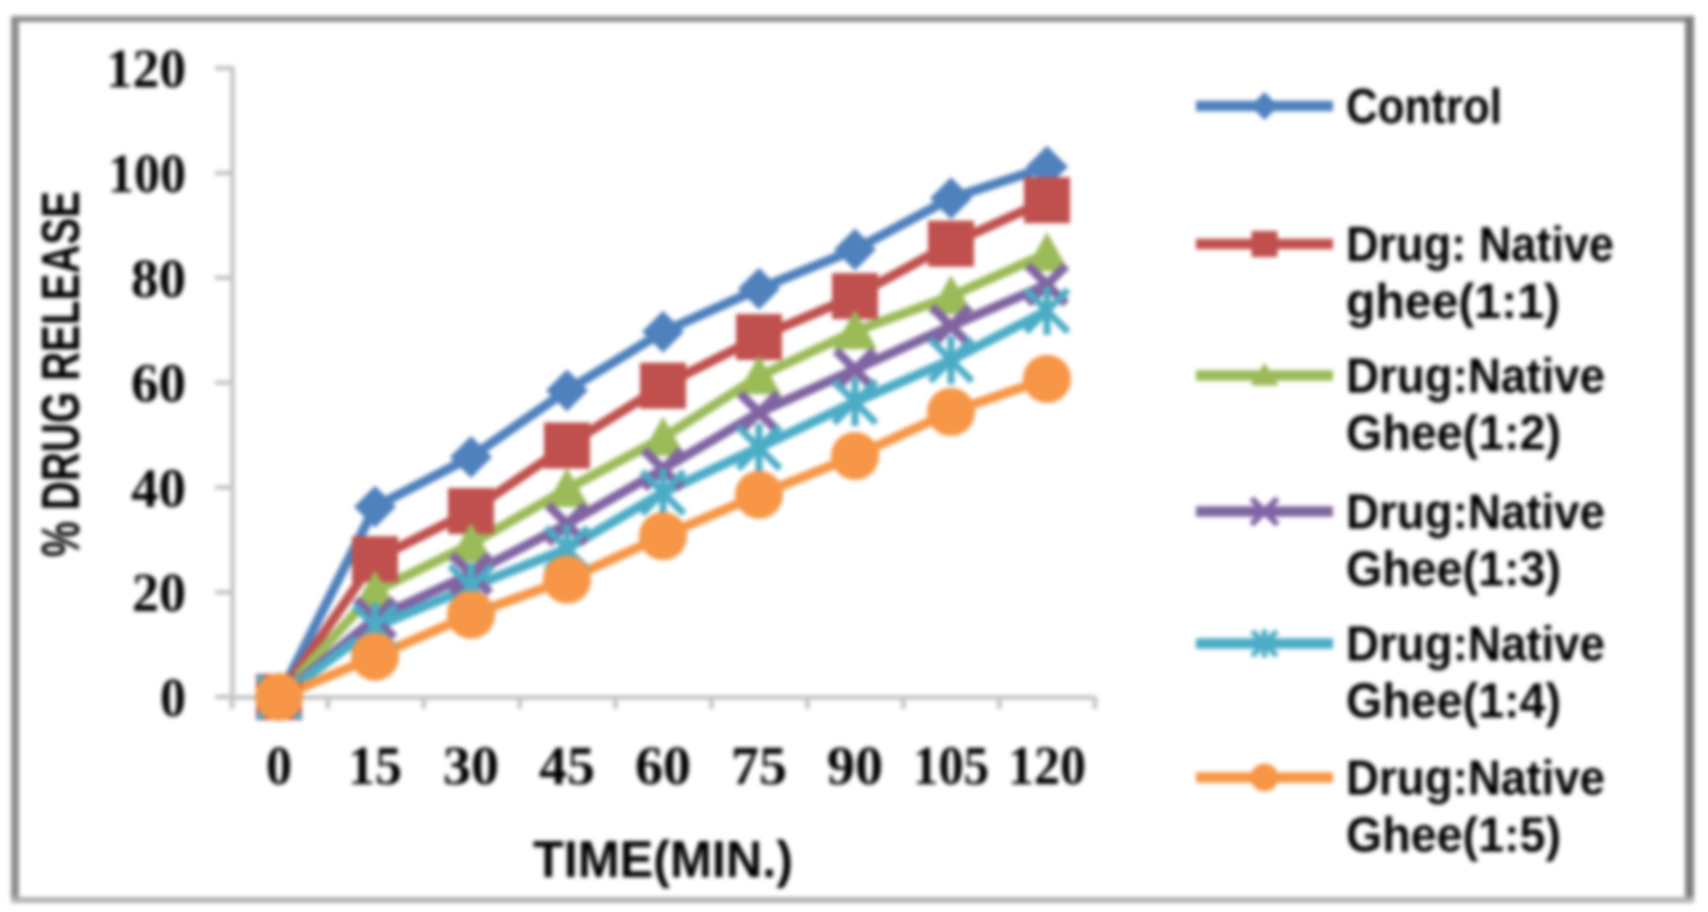 Image resolution: width=1708 pixels, height=912 pixels. What do you see at coordinates (1453, 570) in the screenshot?
I see `svg-text: Ghee(1:3)` at bounding box center [1453, 570].